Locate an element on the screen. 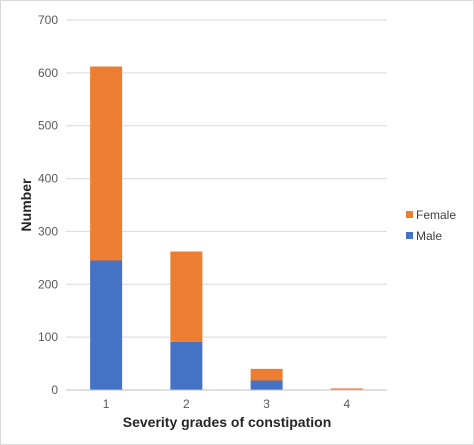  legend-label-female: Female is located at coordinates (436, 215).